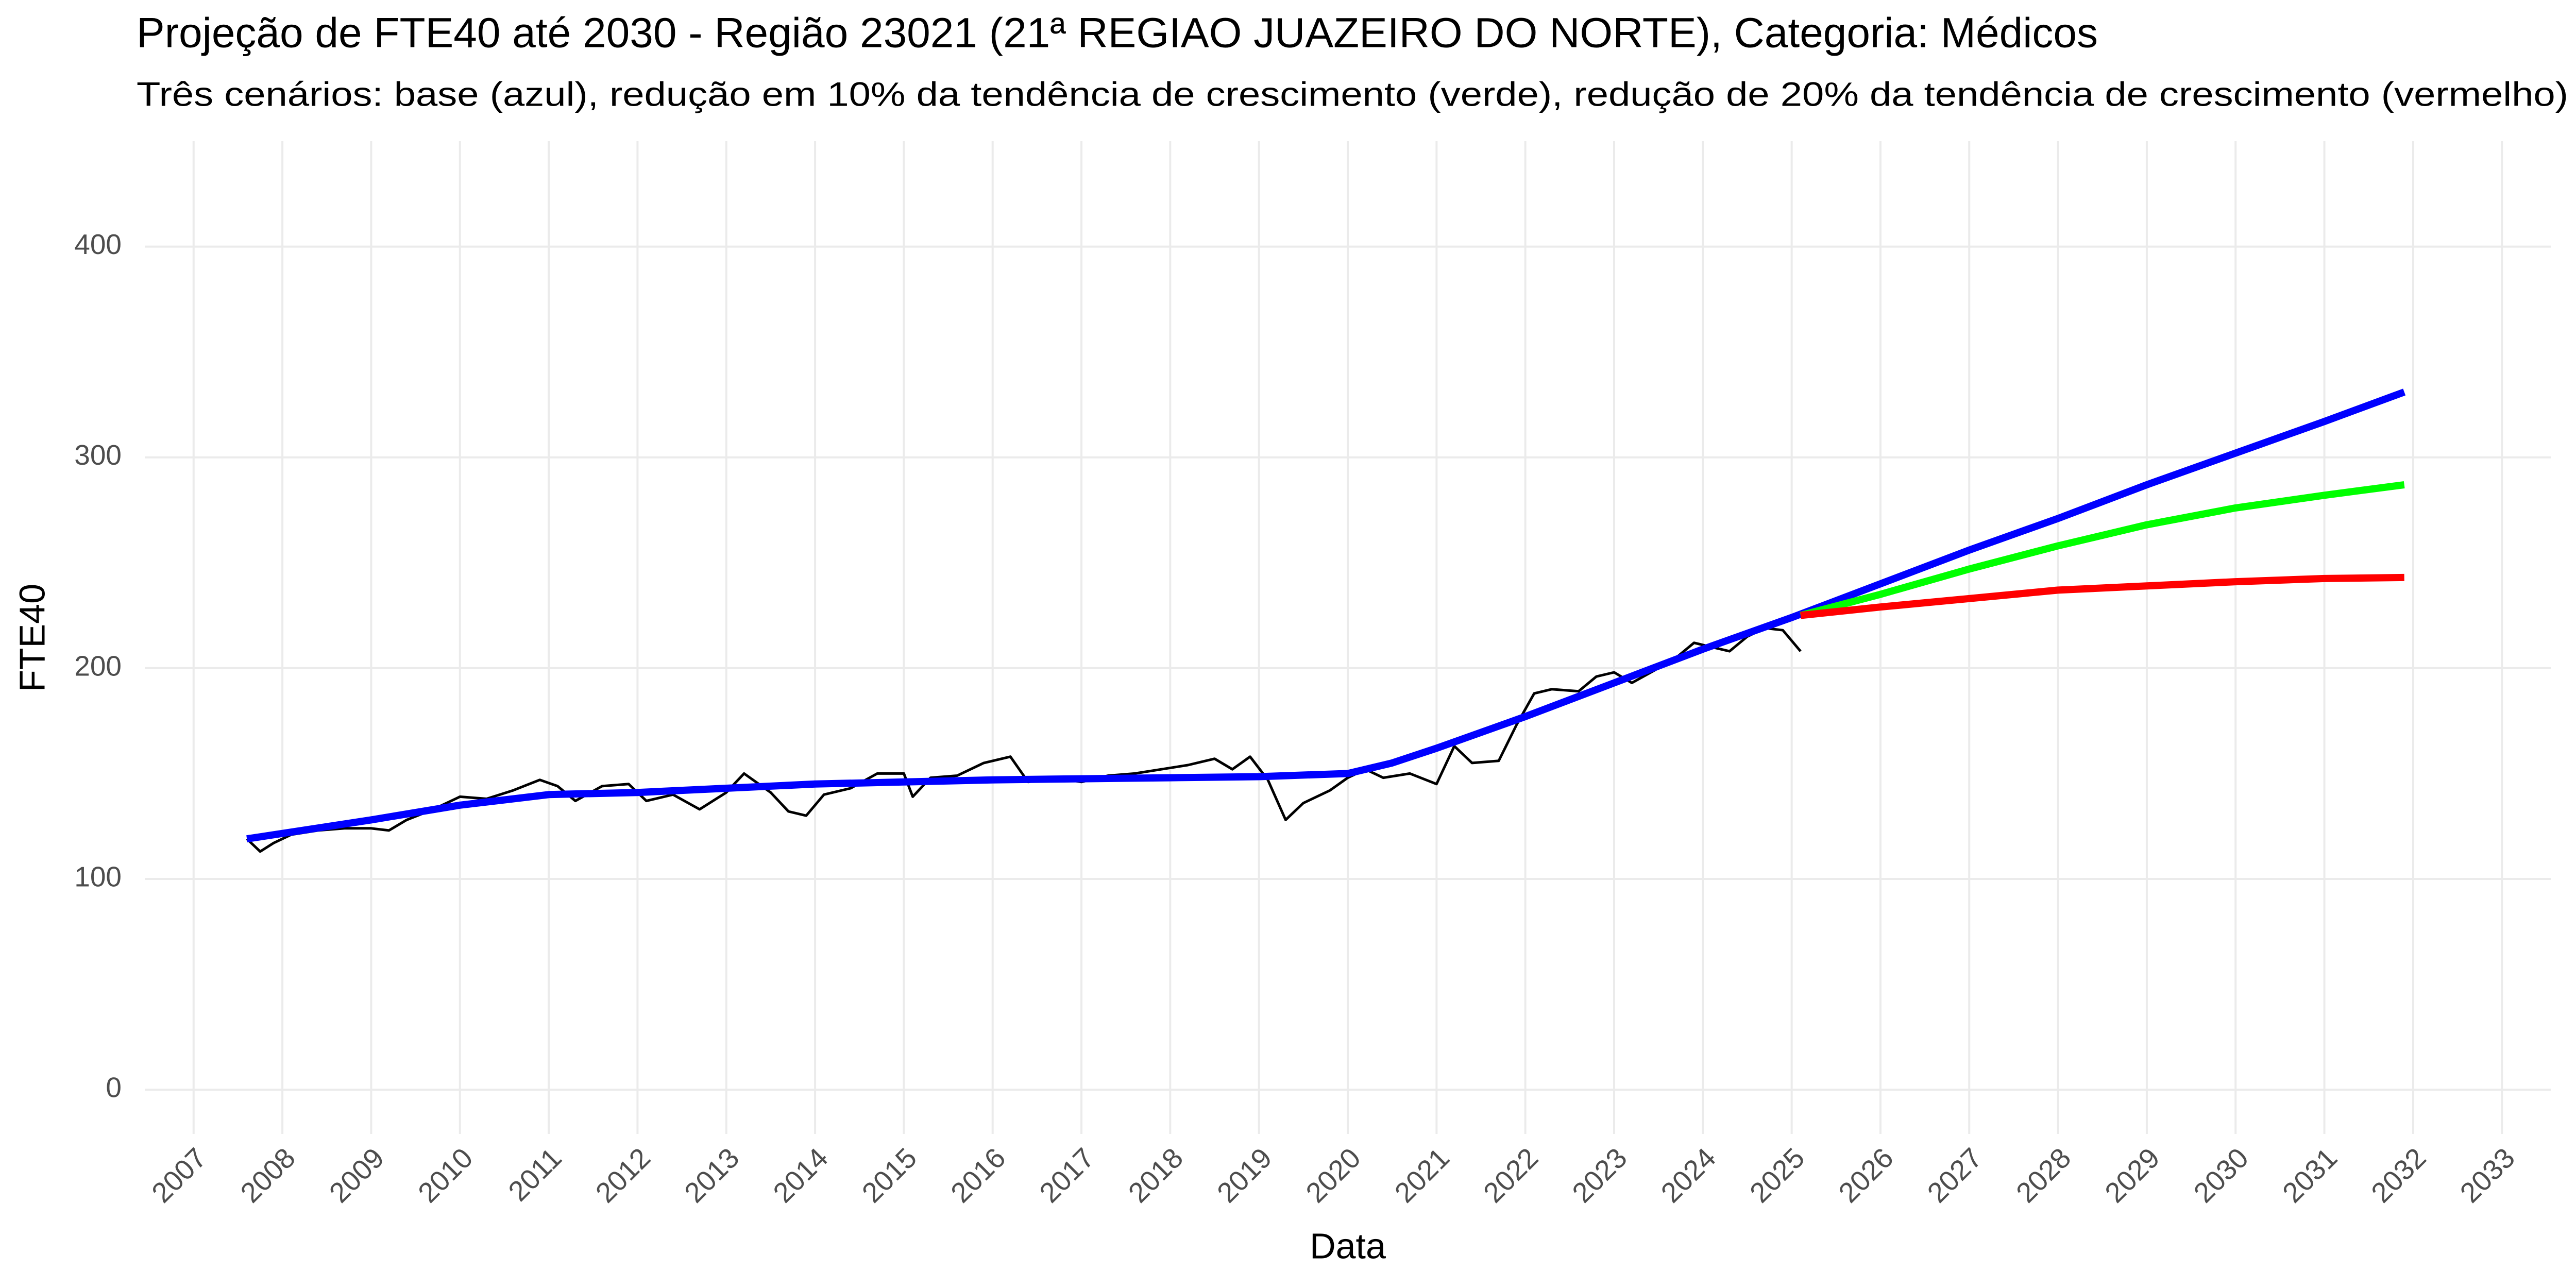 This screenshot has height=1288, width=2576. What do you see at coordinates (1954, 1176) in the screenshot?
I see `x-tick-label: 2027` at bounding box center [1954, 1176].